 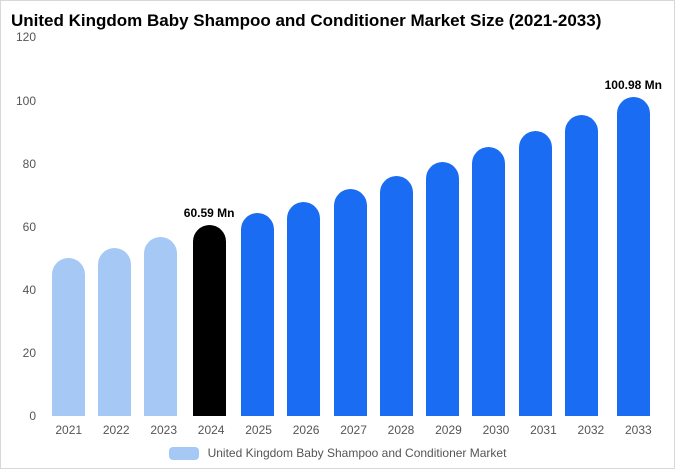 I want to click on bar-slot: 100.98 Mn, so click(x=633, y=226).